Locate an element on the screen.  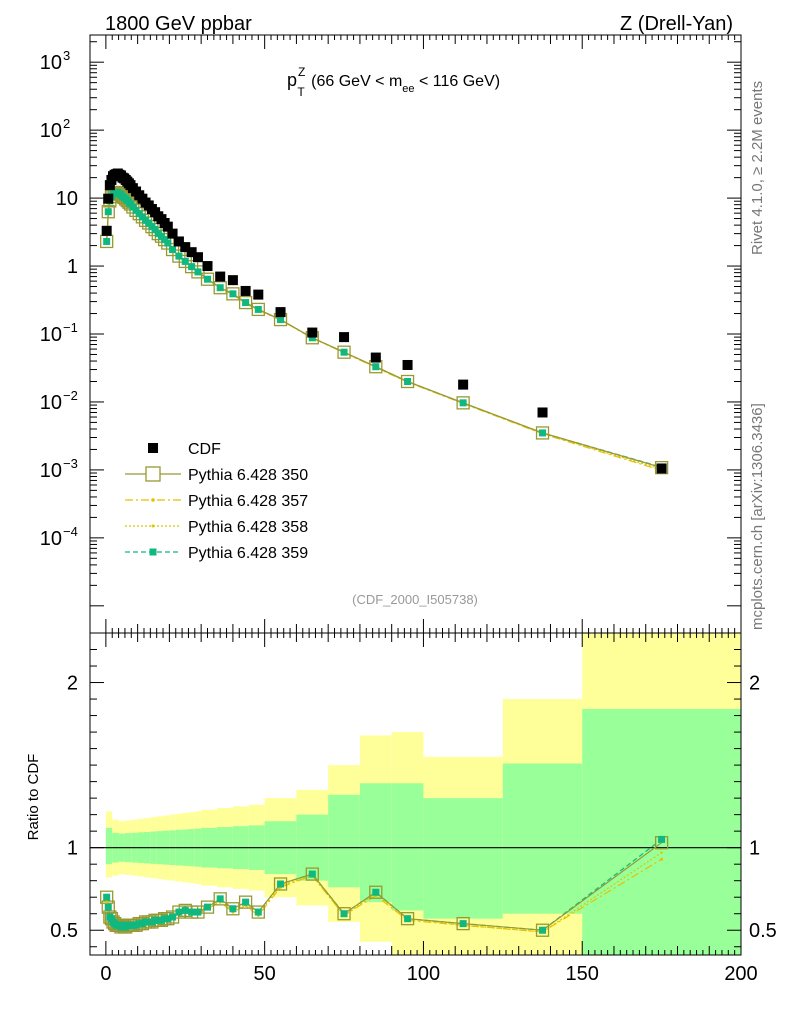
ratio-pythia357-marker is located at coordinates (662, 859).